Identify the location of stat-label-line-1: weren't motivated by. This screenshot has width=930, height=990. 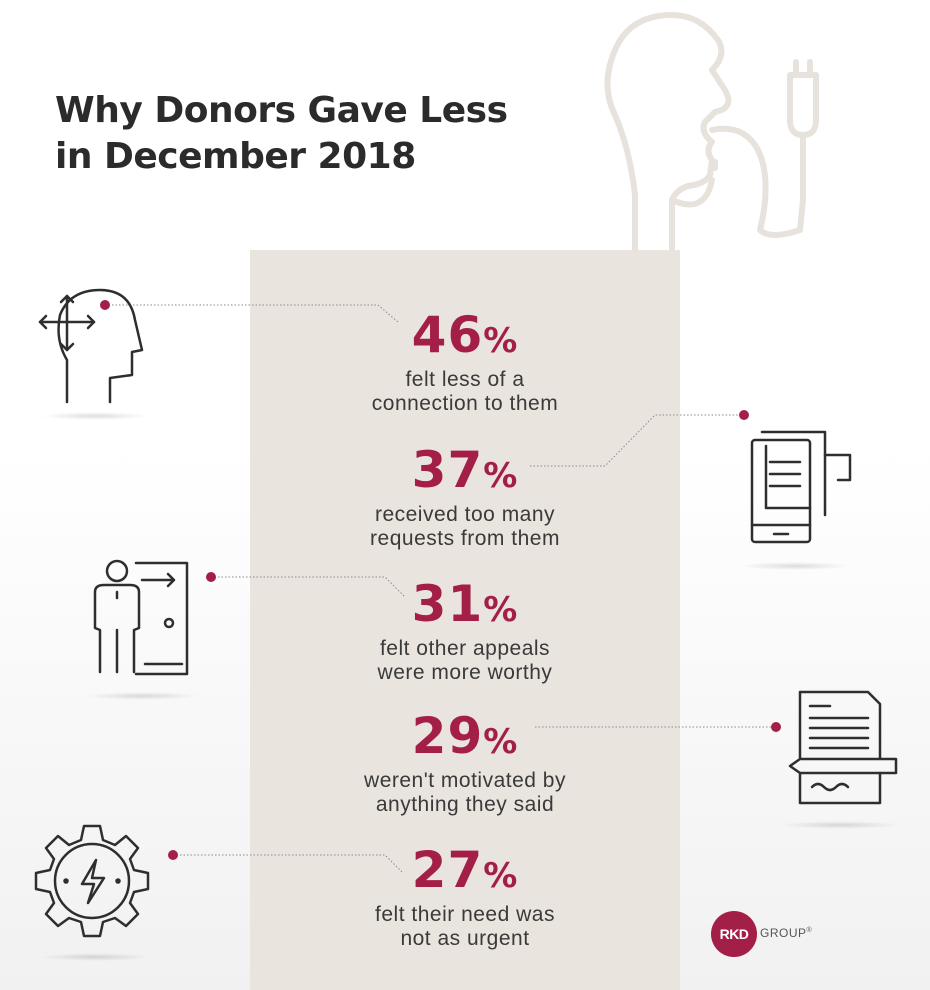
(465, 780).